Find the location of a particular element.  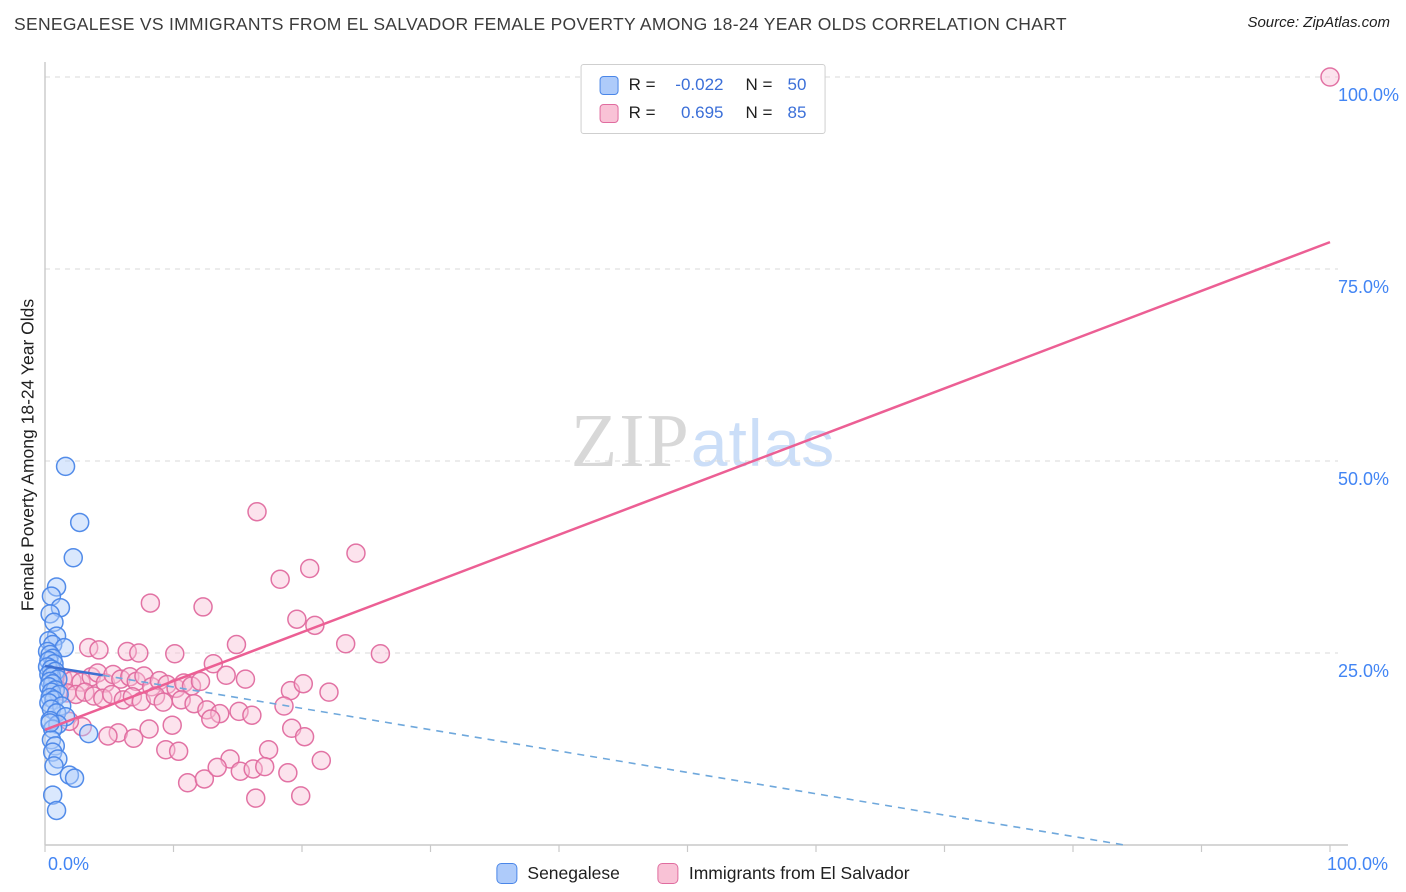

watermark: ZIPatlas is located at coordinates (703, 441).